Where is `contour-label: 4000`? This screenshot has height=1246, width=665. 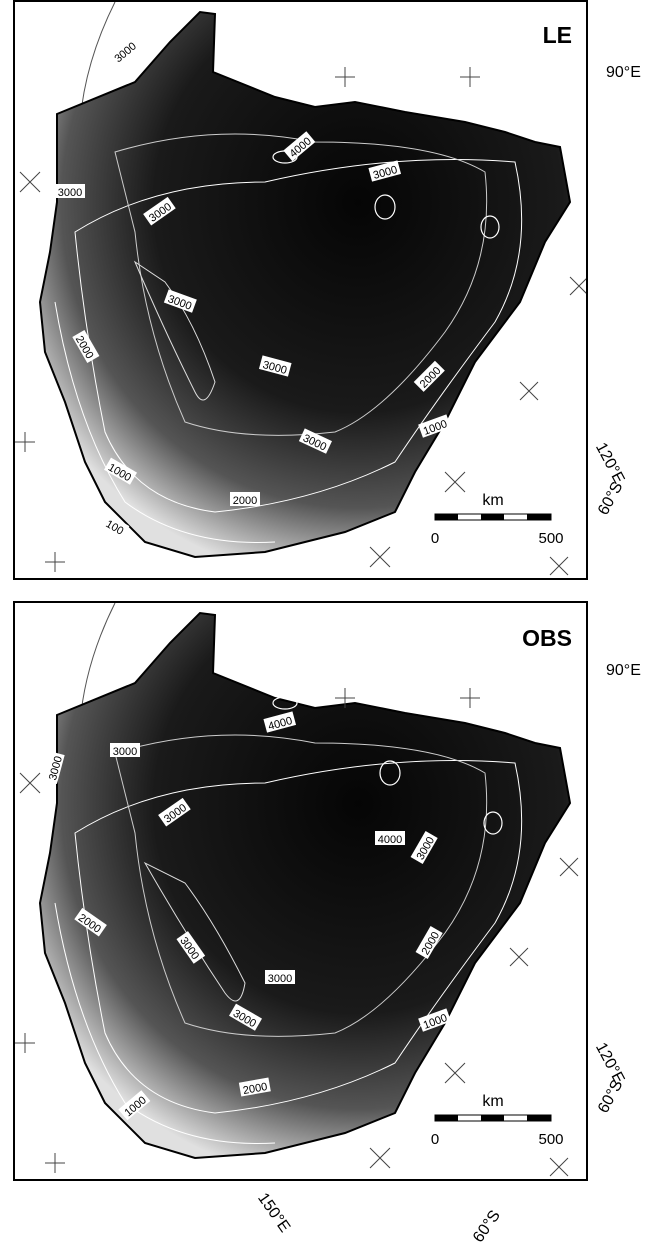
contour-label: 4000 is located at coordinates (390, 840).